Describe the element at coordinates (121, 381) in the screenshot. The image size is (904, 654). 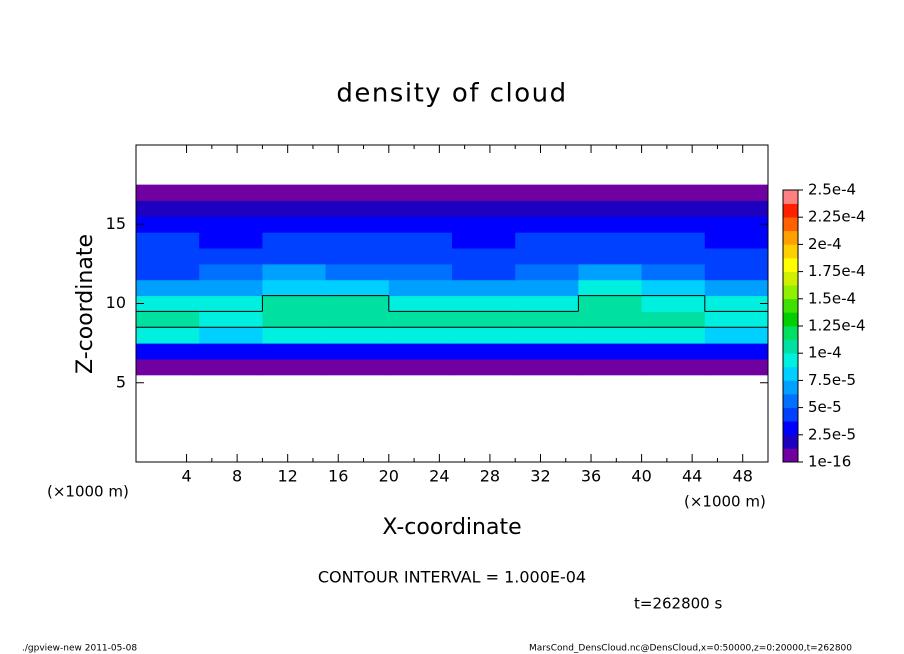
I see `y-tick-label: 5` at that location.